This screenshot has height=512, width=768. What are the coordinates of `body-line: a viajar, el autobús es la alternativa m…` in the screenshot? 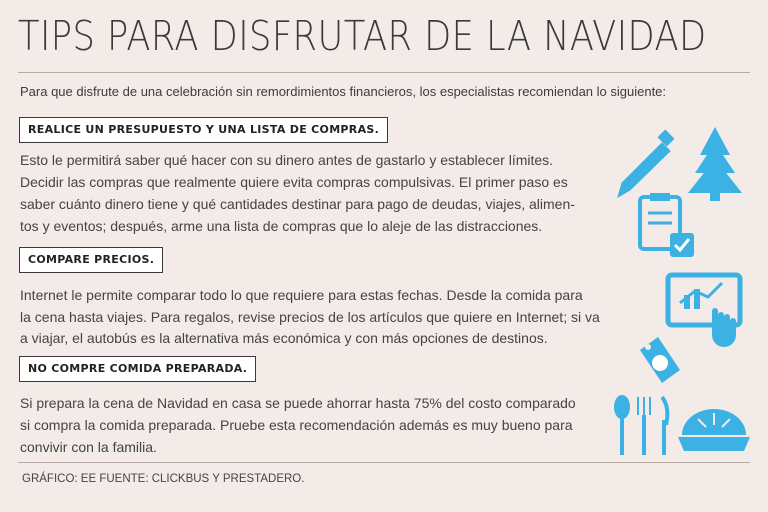 It's located at (284, 338).